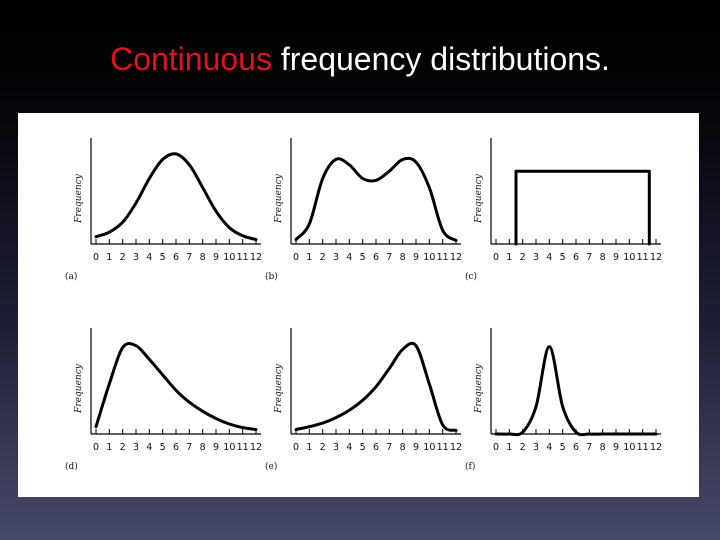 The width and height of the screenshot is (720, 540). I want to click on panel-label: (c), so click(471, 276).